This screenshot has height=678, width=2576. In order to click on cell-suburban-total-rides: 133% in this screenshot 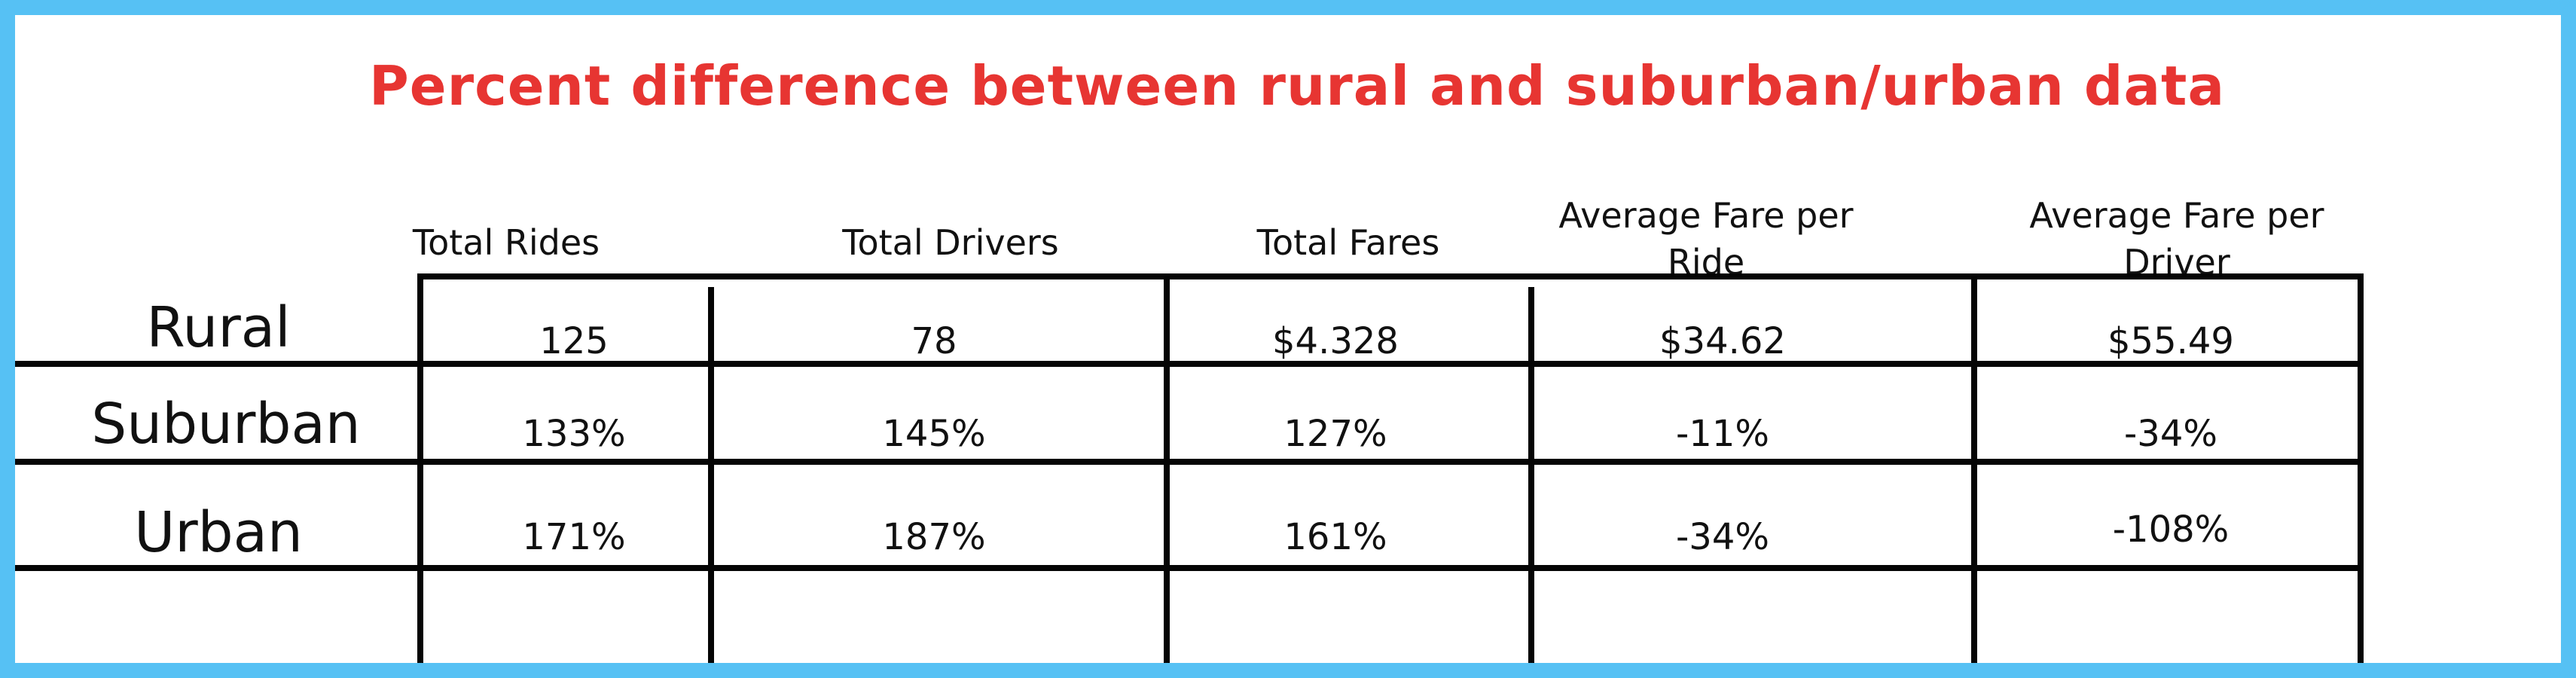, I will do `click(574, 434)`.